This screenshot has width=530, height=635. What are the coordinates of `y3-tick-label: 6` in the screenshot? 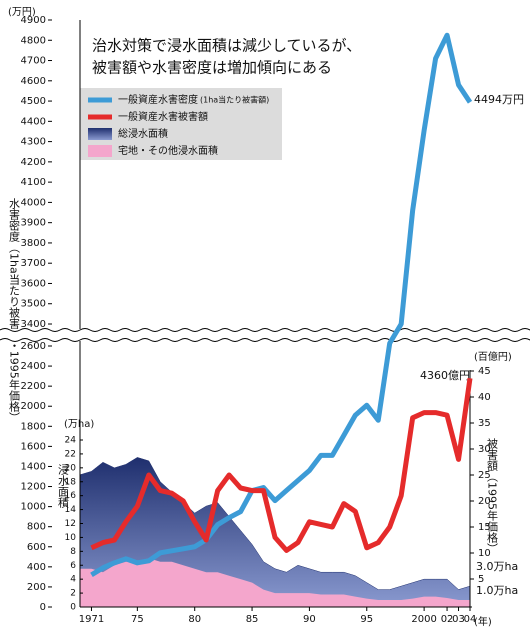 It's located at (73, 566).